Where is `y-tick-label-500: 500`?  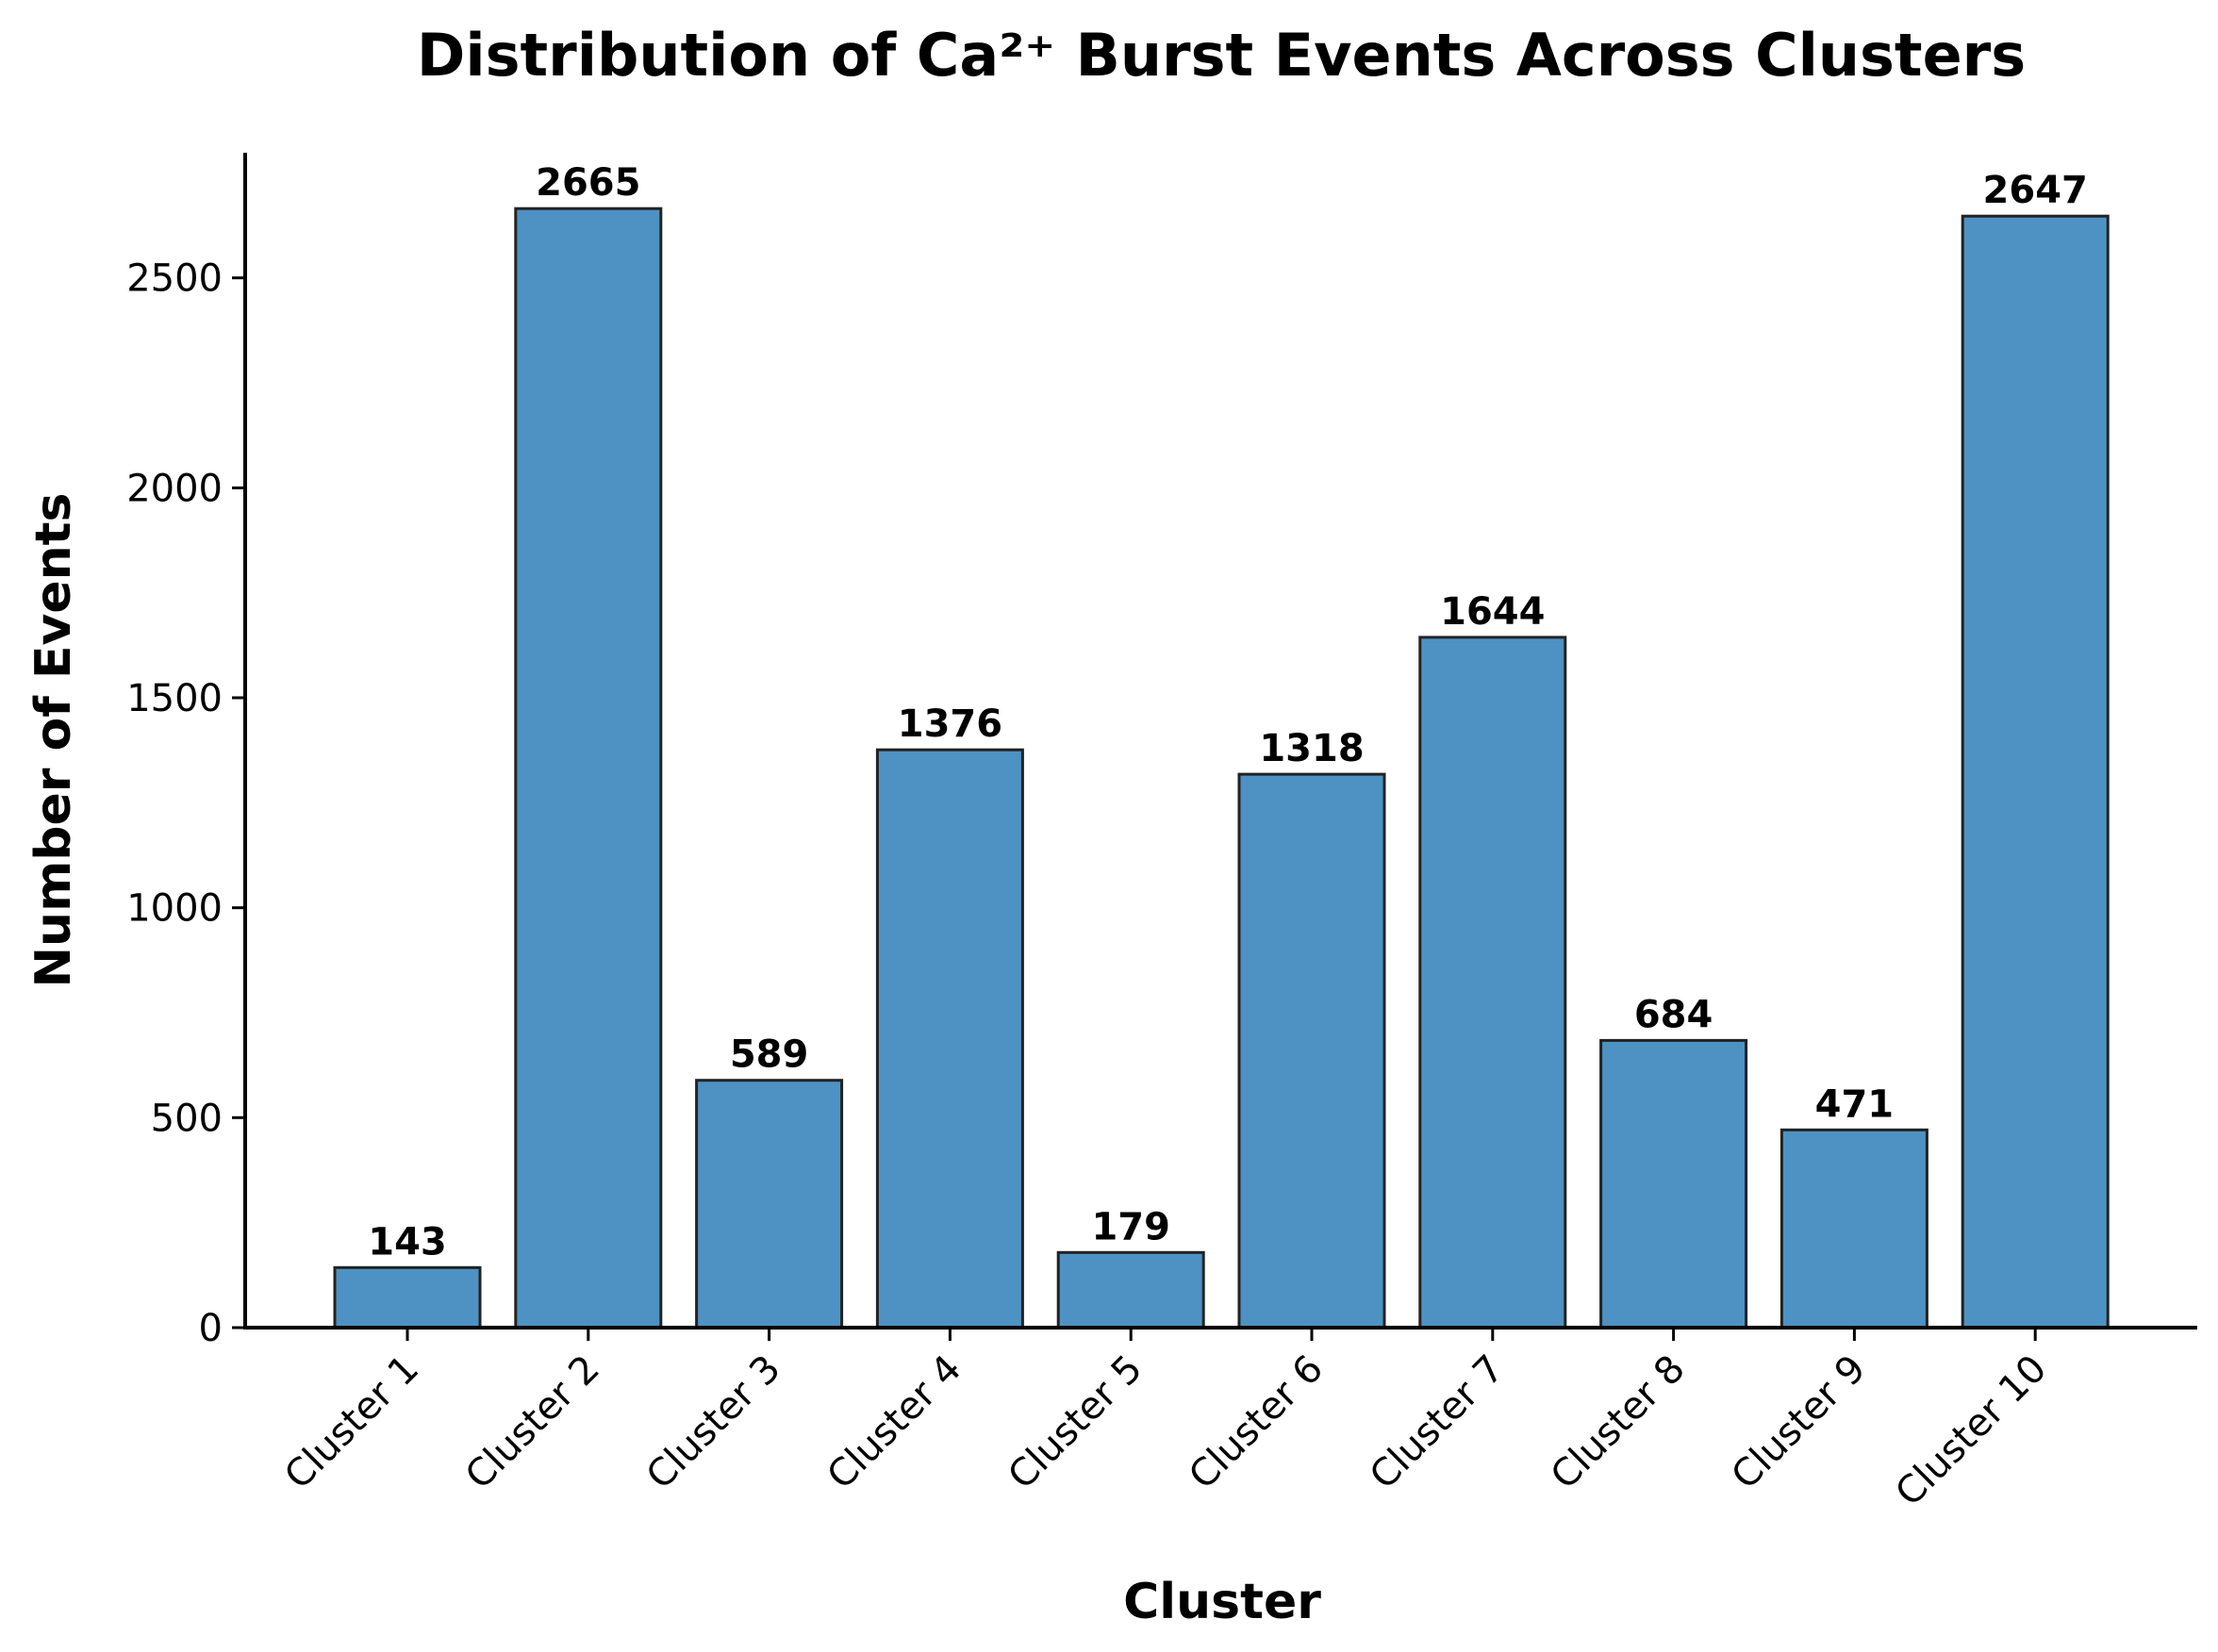
y-tick-label-500: 500 is located at coordinates (187, 1118).